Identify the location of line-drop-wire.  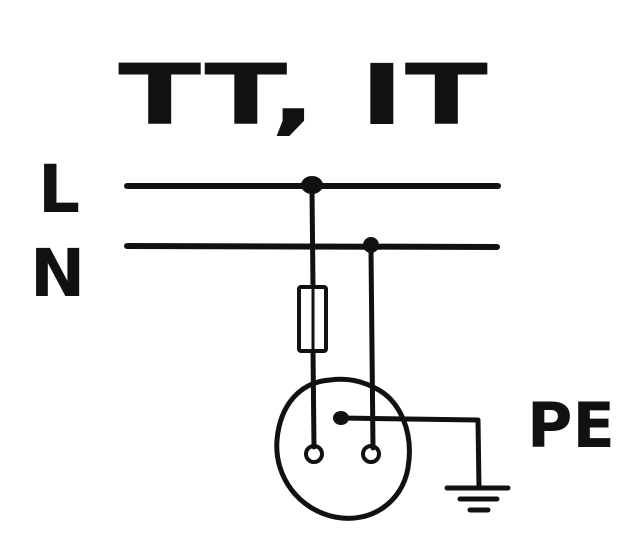
(312, 238).